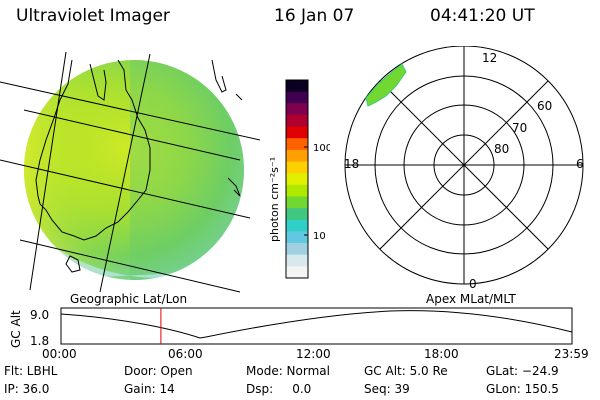  Describe the element at coordinates (482, 16) in the screenshot. I see `time-label: 04:41:20 UT` at that location.